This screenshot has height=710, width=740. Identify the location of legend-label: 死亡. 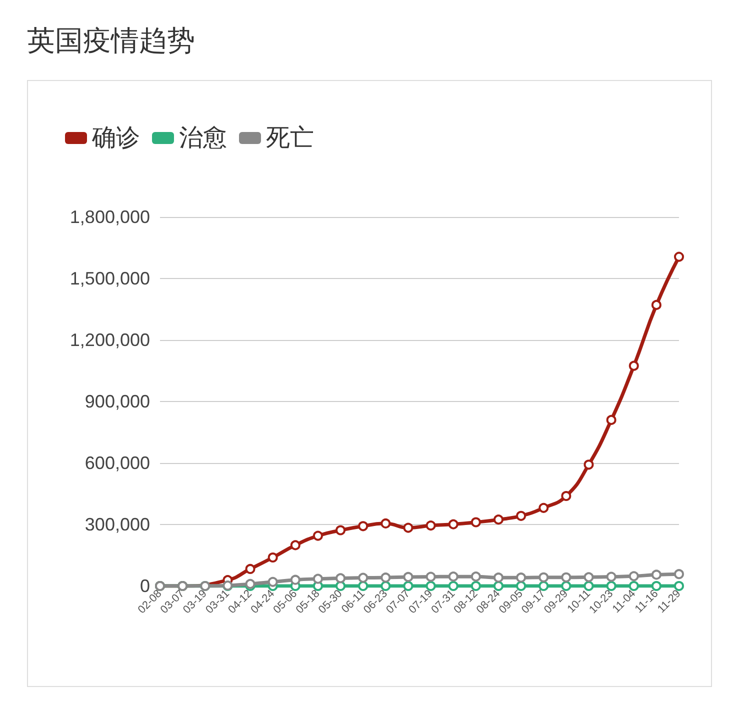
(290, 138).